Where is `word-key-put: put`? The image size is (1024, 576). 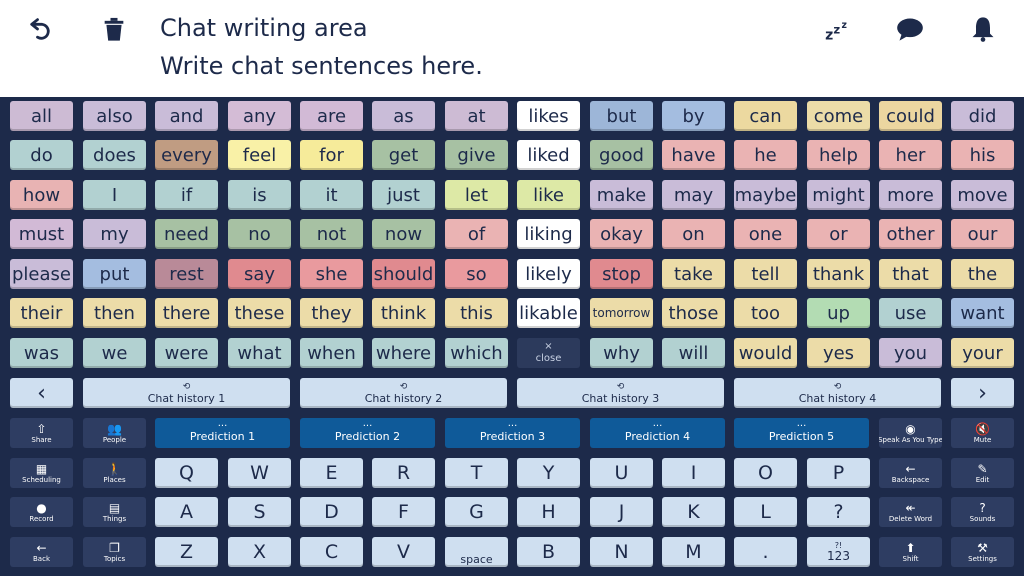
word-key-put: put is located at coordinates (114, 274).